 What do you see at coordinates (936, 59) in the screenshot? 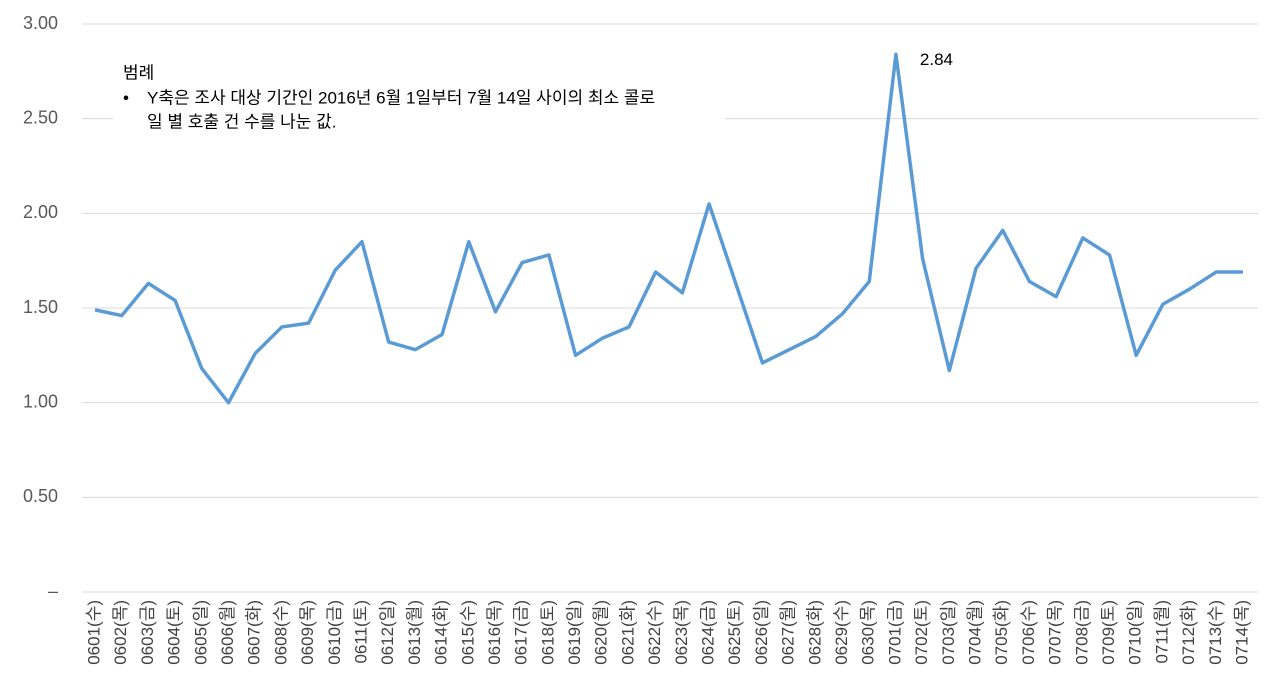
I see `data-label: 2.84` at bounding box center [936, 59].